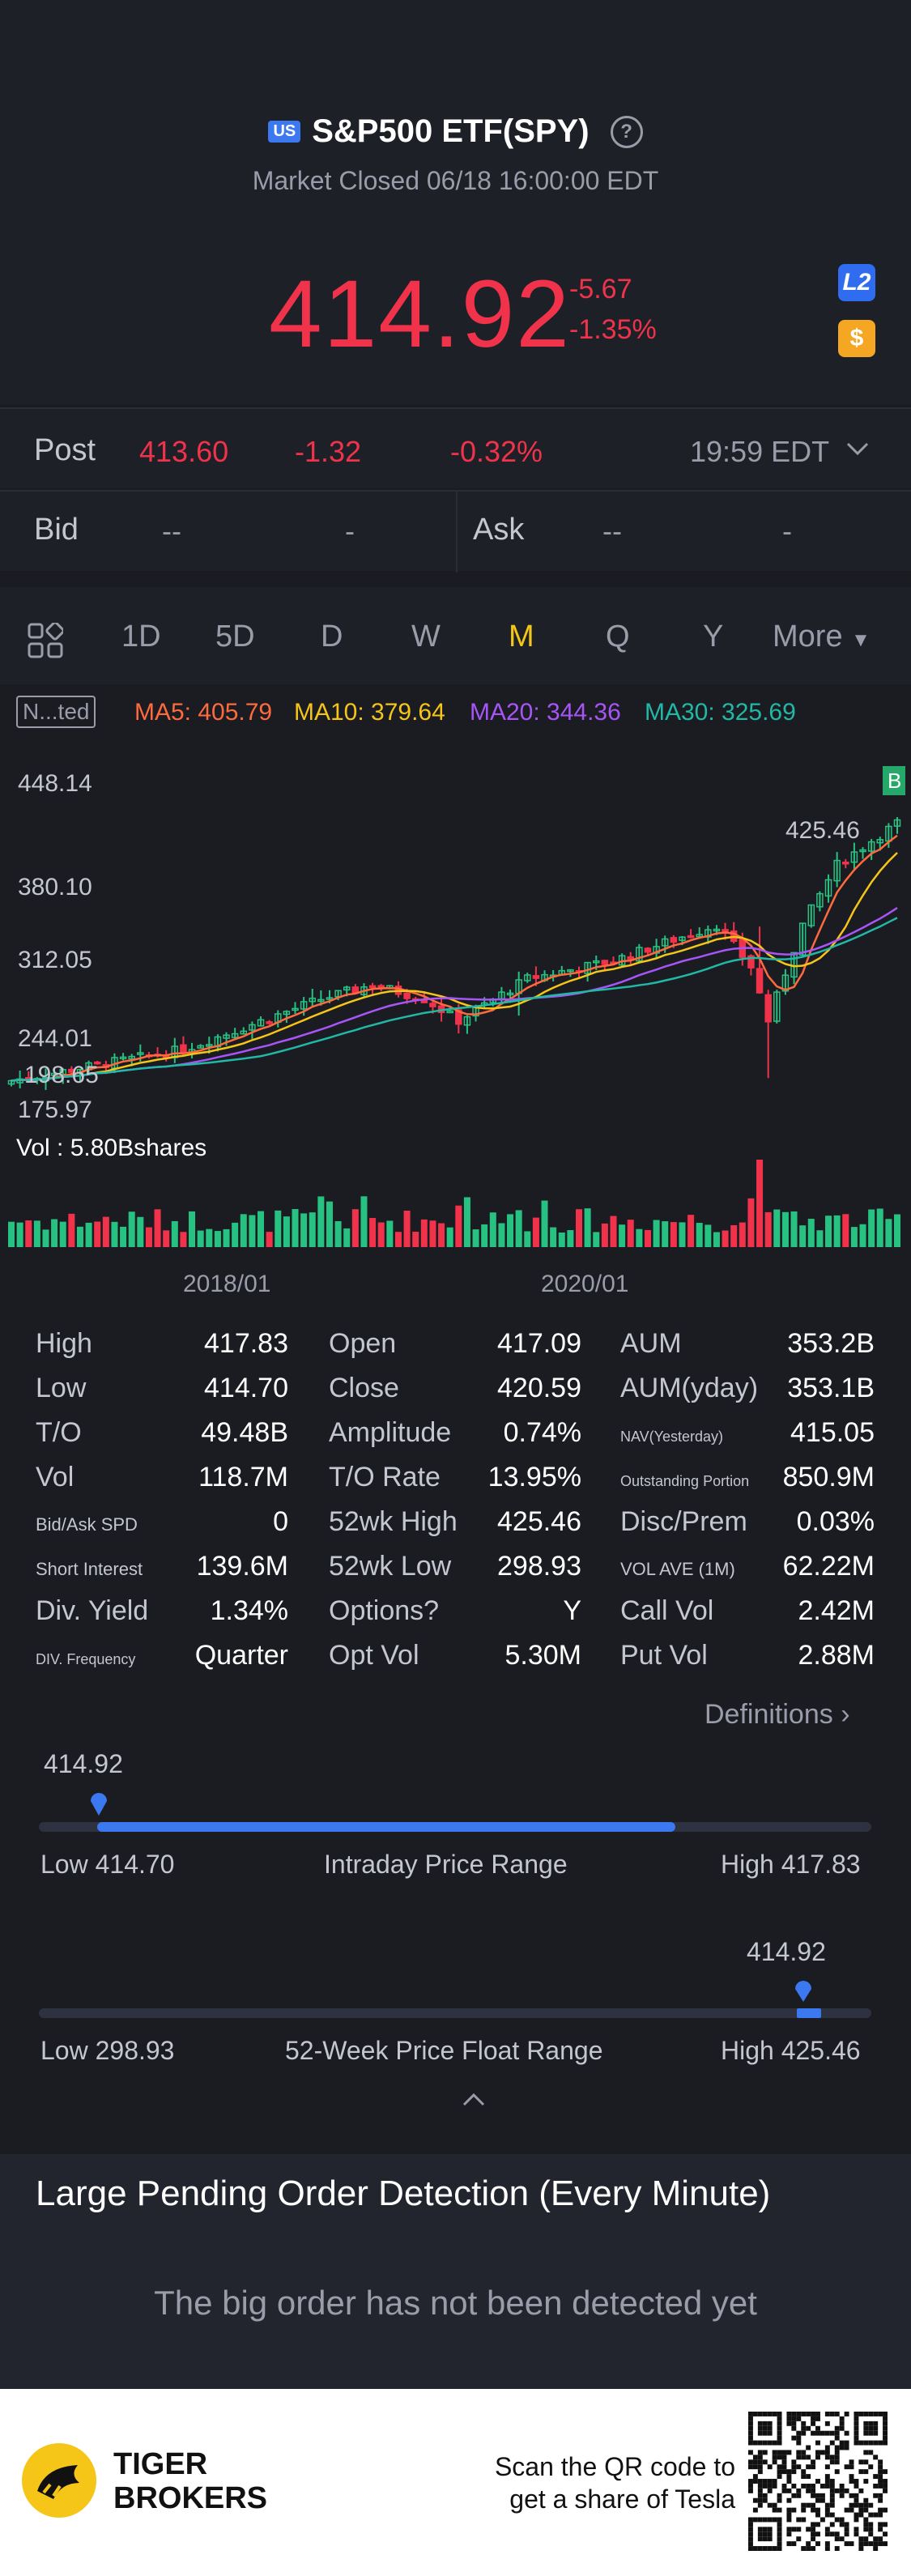  Describe the element at coordinates (857, 282) in the screenshot. I see `level2-badge-icon: L2` at that location.